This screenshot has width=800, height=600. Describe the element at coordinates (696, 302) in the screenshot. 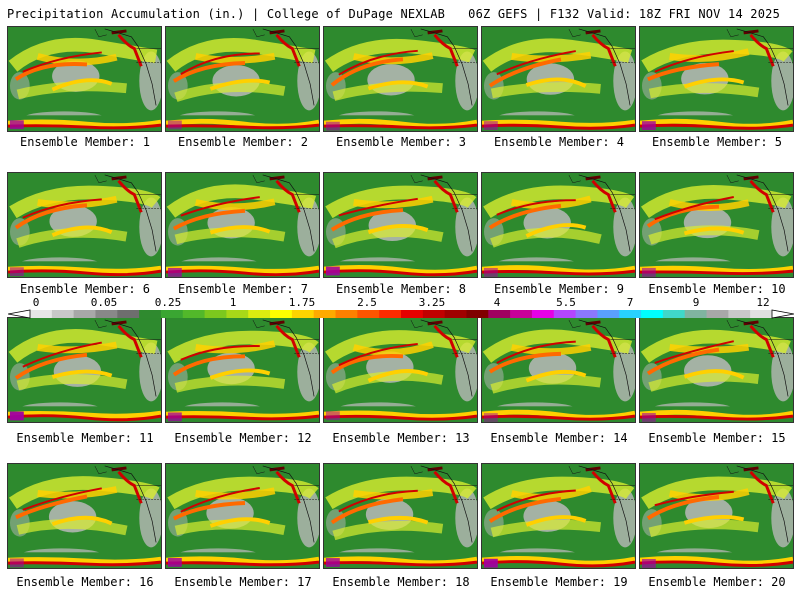

I see `colorbar-tick-label: 9` at that location.